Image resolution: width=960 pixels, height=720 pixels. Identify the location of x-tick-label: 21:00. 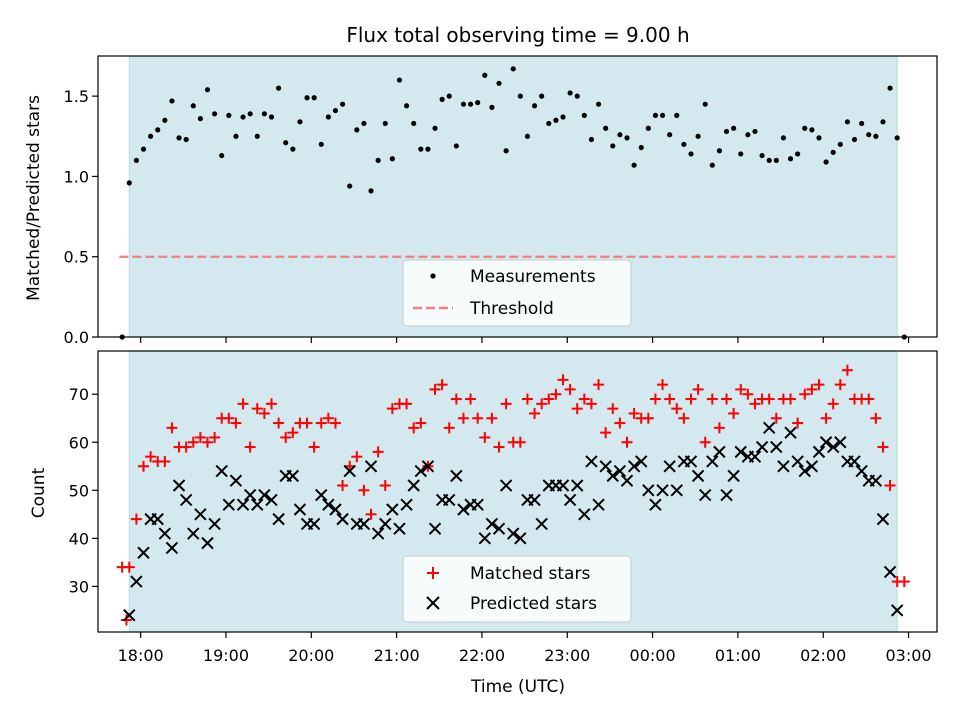
(397, 655).